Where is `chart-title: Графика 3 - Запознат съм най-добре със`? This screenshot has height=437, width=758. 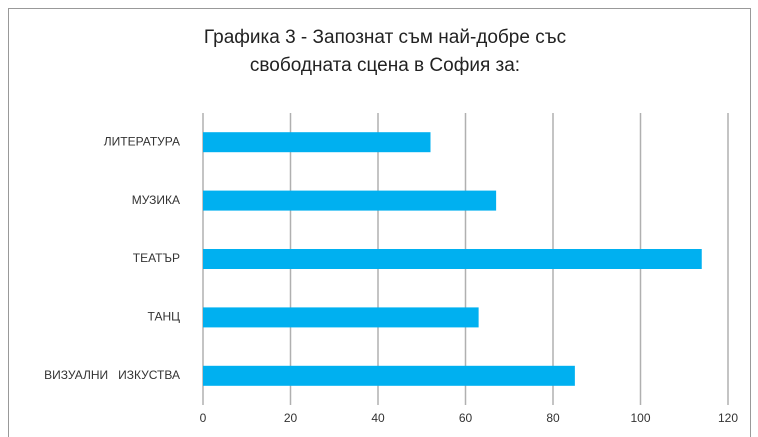 chart-title: Графика 3 - Запознат съм най-добре със is located at coordinates (385, 37).